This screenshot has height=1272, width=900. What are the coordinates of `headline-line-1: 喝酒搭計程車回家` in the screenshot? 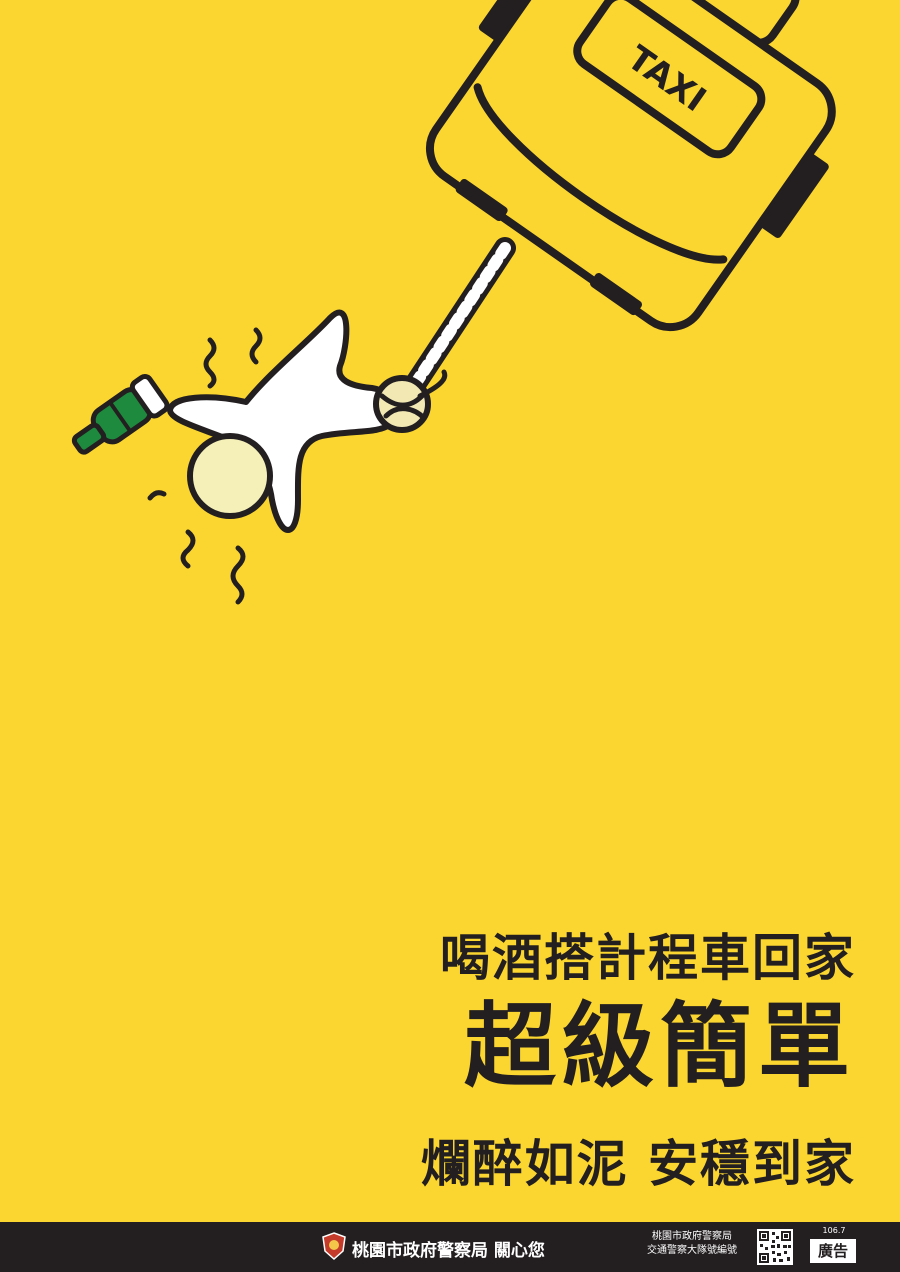 It's located at (648, 958).